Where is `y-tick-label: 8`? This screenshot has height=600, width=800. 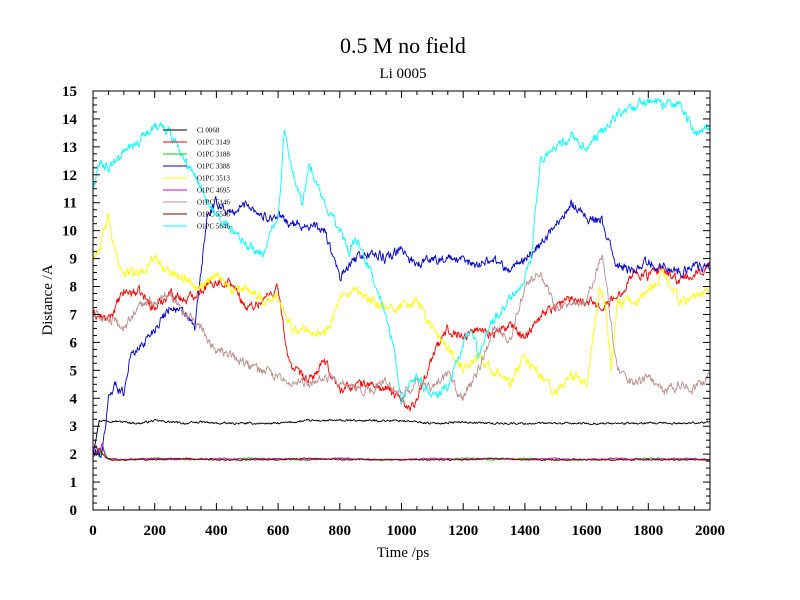 y-tick-label: 8 is located at coordinates (74, 288).